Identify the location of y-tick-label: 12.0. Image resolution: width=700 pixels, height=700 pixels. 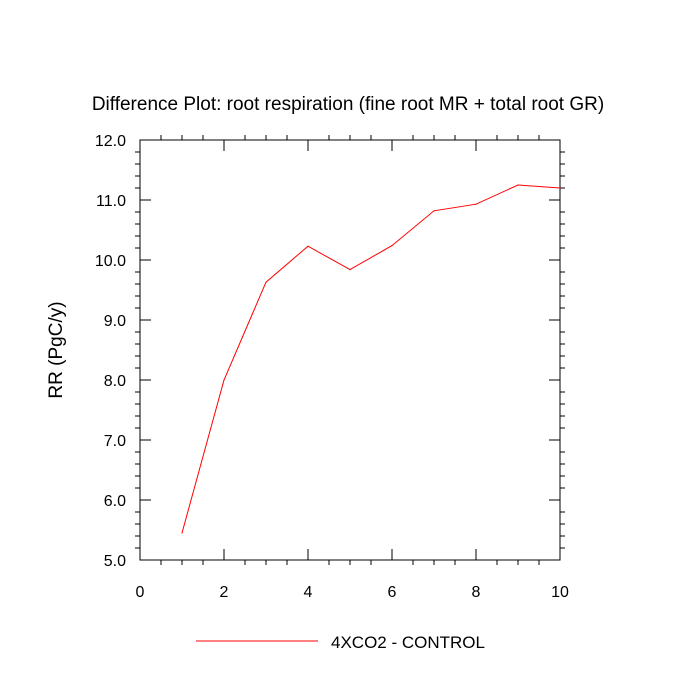
(110, 141).